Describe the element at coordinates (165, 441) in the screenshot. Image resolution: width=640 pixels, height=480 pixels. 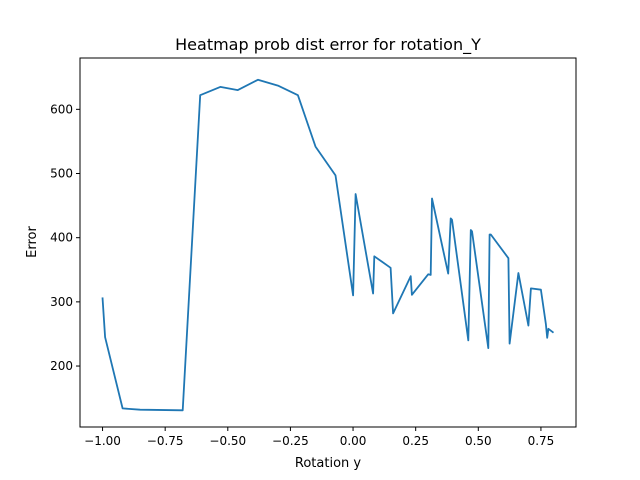
I see `x-tick-label: −0.75` at that location.